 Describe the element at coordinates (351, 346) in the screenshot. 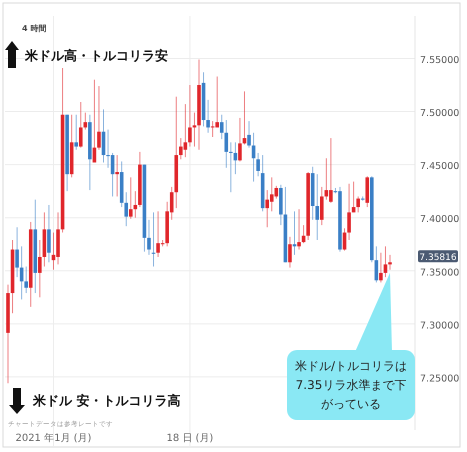

I see `callout: 米ドル/トルコリラは7.35リラ水準まで下がっている` at that location.